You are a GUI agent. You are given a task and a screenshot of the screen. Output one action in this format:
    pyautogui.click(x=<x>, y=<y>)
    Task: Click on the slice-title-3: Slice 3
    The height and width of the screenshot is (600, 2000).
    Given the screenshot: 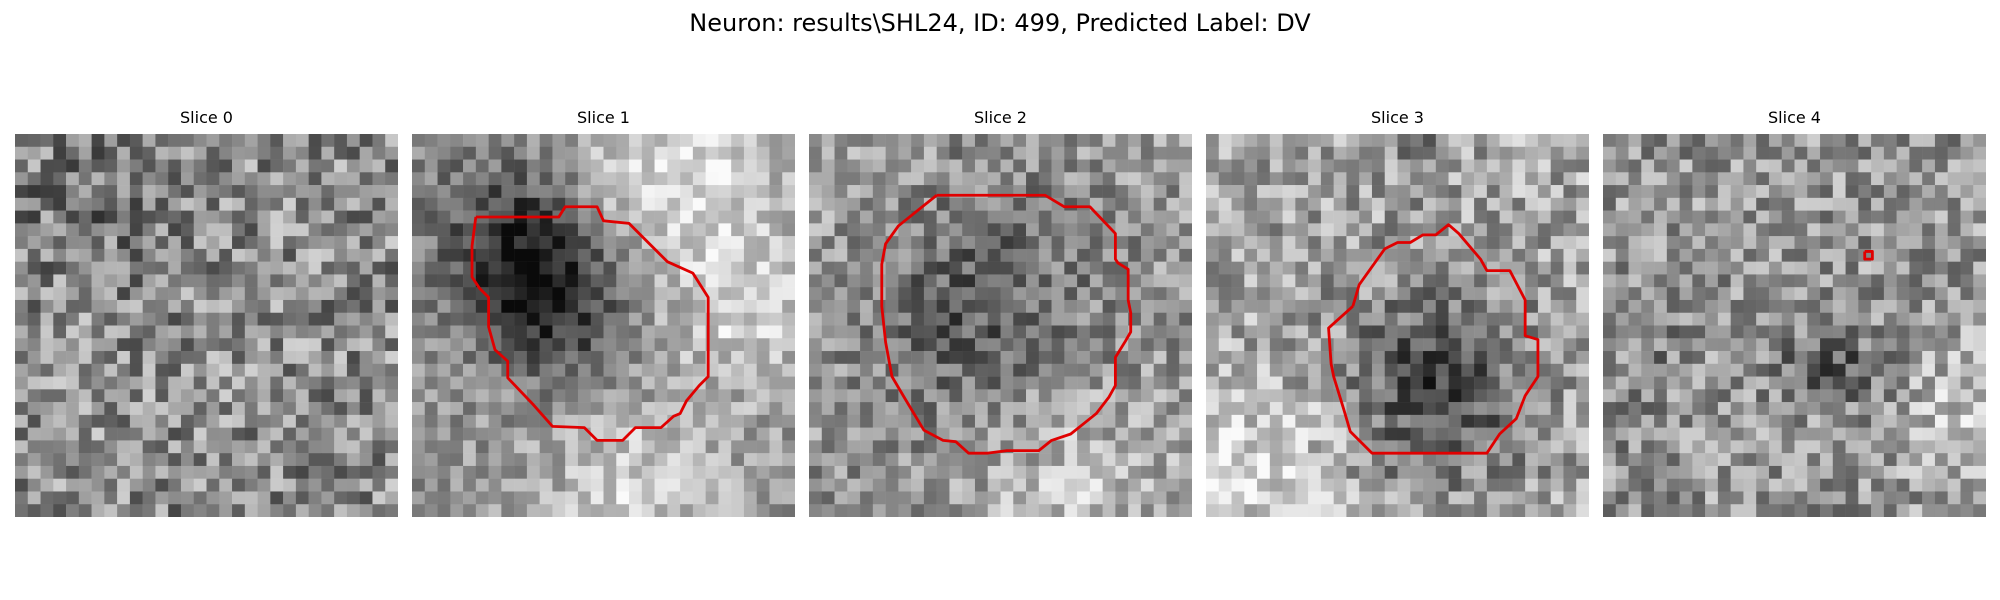 What is the action you would take?
    pyautogui.click(x=1397, y=117)
    